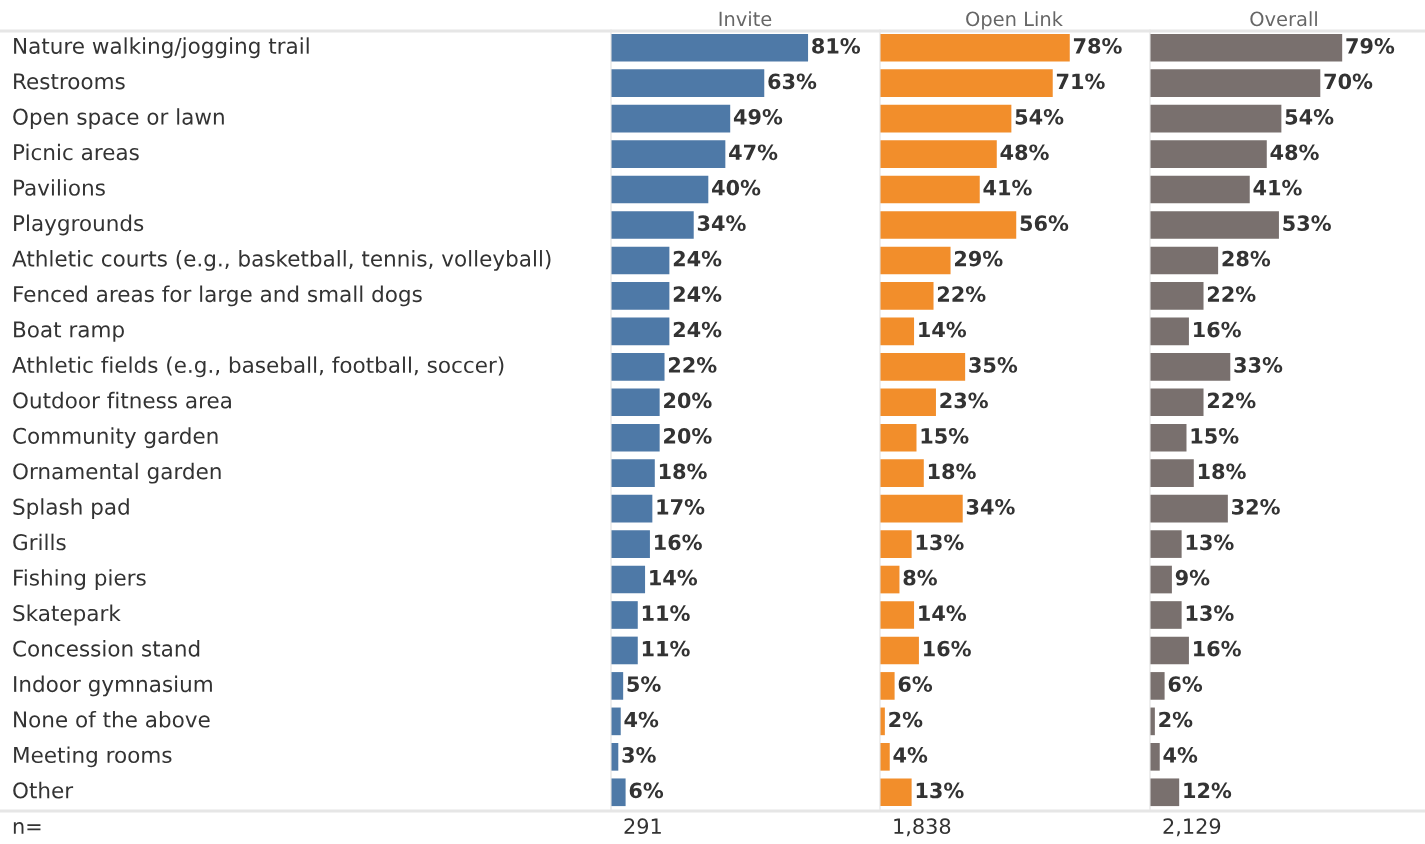 The width and height of the screenshot is (1425, 844). What do you see at coordinates (1246, 258) in the screenshot?
I see `data-label: 28%` at bounding box center [1246, 258].